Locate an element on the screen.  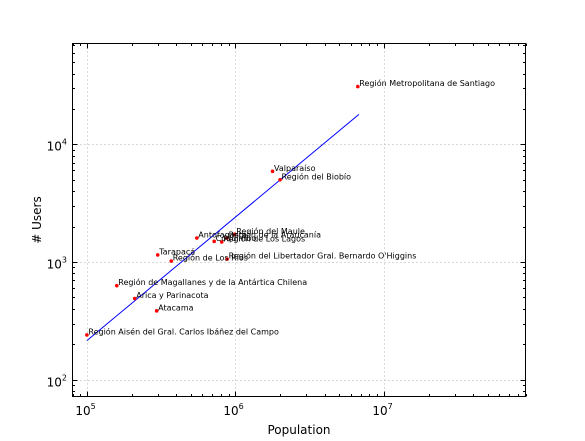
point-label: Región de la Araucanía is located at coordinates (275, 235).